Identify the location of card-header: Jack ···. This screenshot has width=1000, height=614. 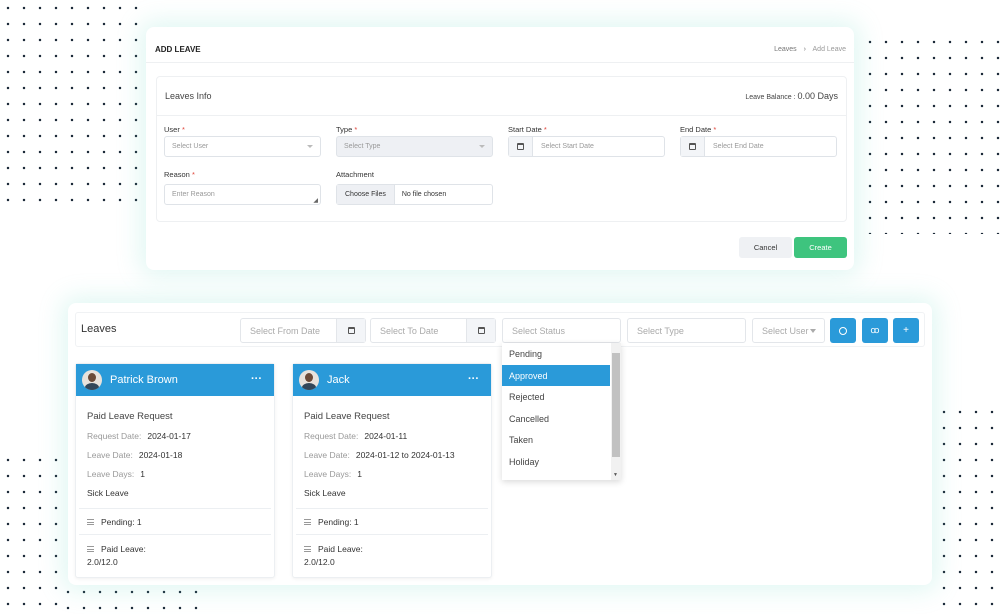
(392, 380).